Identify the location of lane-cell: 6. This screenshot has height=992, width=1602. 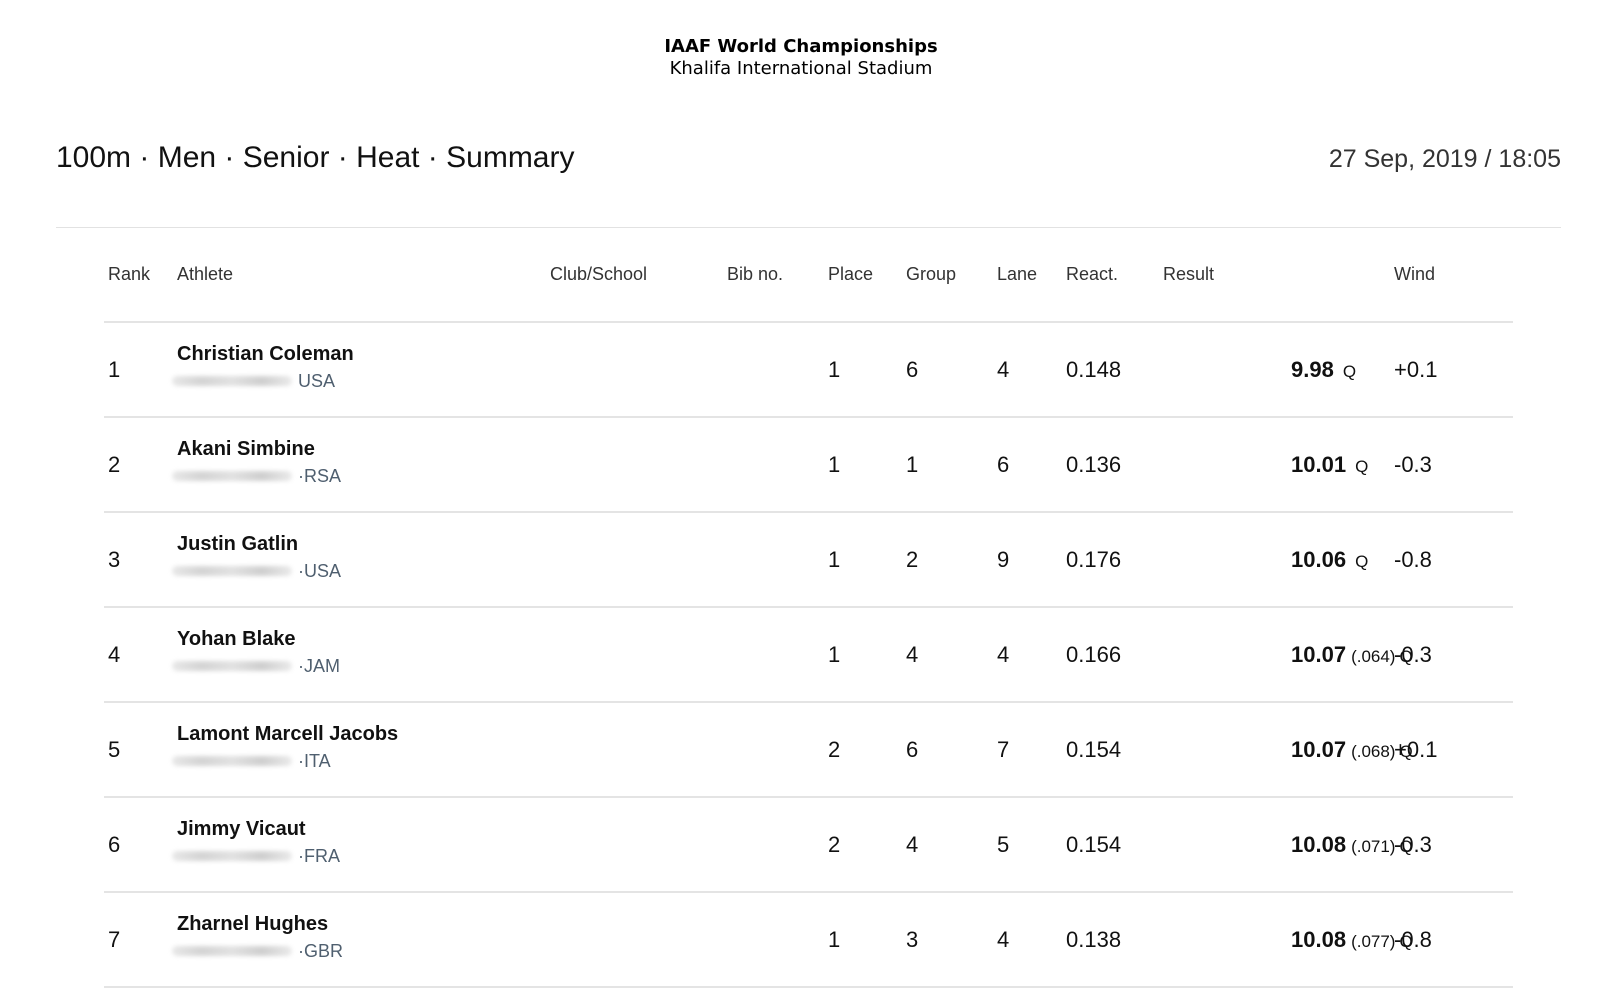
(1003, 464).